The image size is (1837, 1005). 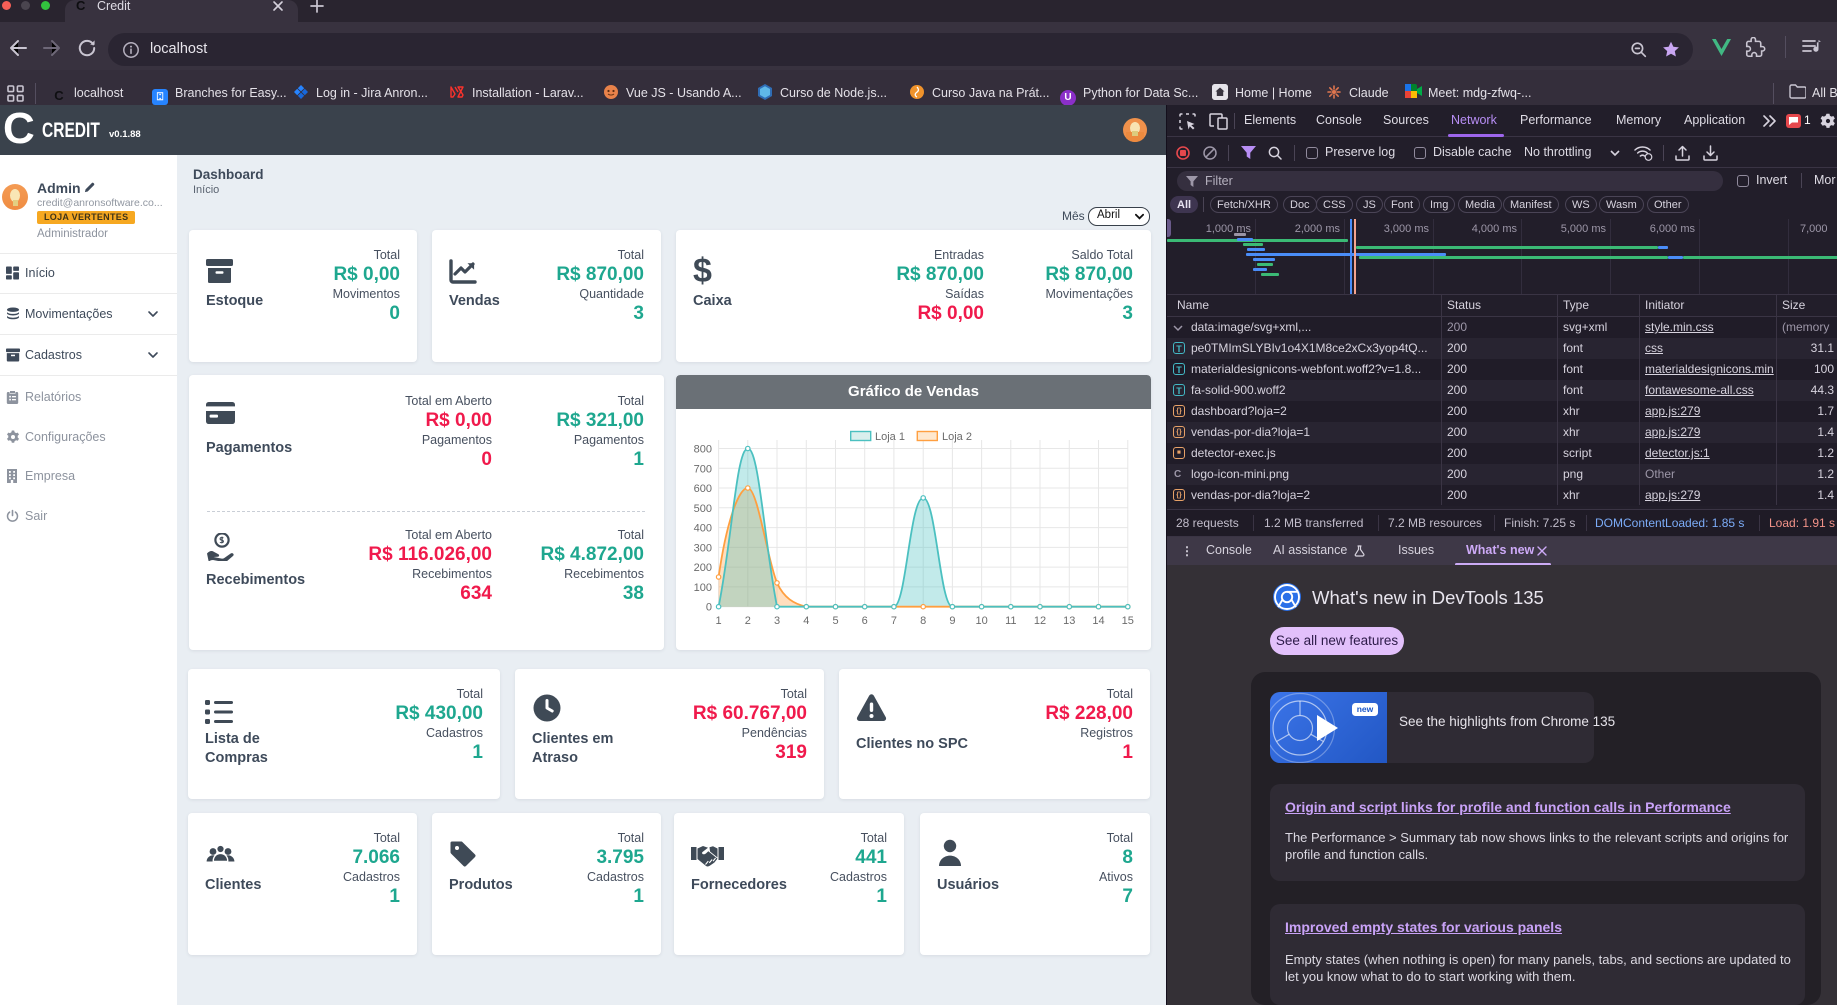 I want to click on svg-text: 9, so click(x=952, y=621).